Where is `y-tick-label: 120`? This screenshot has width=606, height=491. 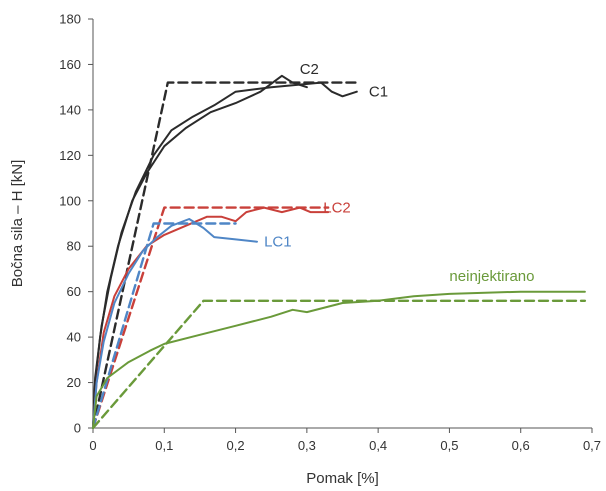 y-tick-label: 120 is located at coordinates (70, 155).